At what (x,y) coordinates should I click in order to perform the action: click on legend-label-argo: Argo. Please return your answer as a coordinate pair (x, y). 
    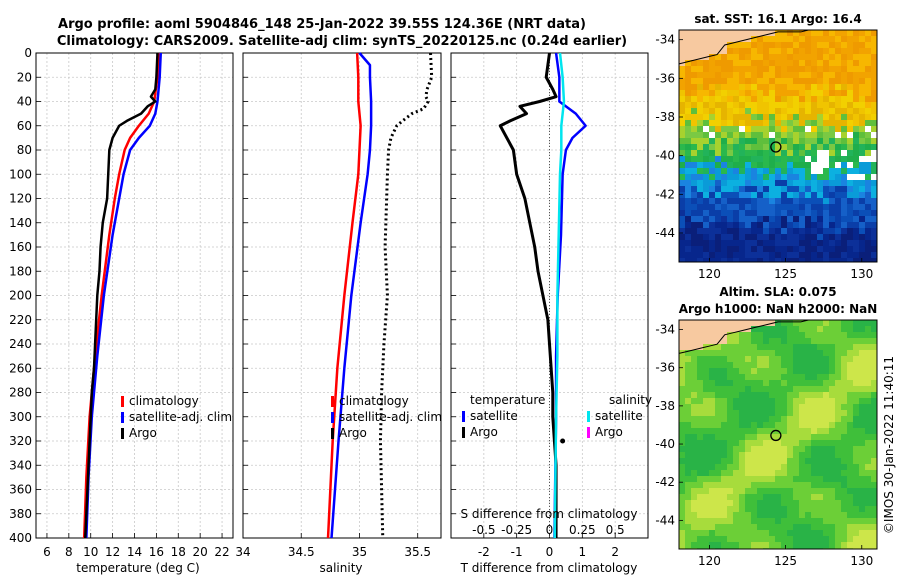
    Looking at the image, I should click on (353, 433).